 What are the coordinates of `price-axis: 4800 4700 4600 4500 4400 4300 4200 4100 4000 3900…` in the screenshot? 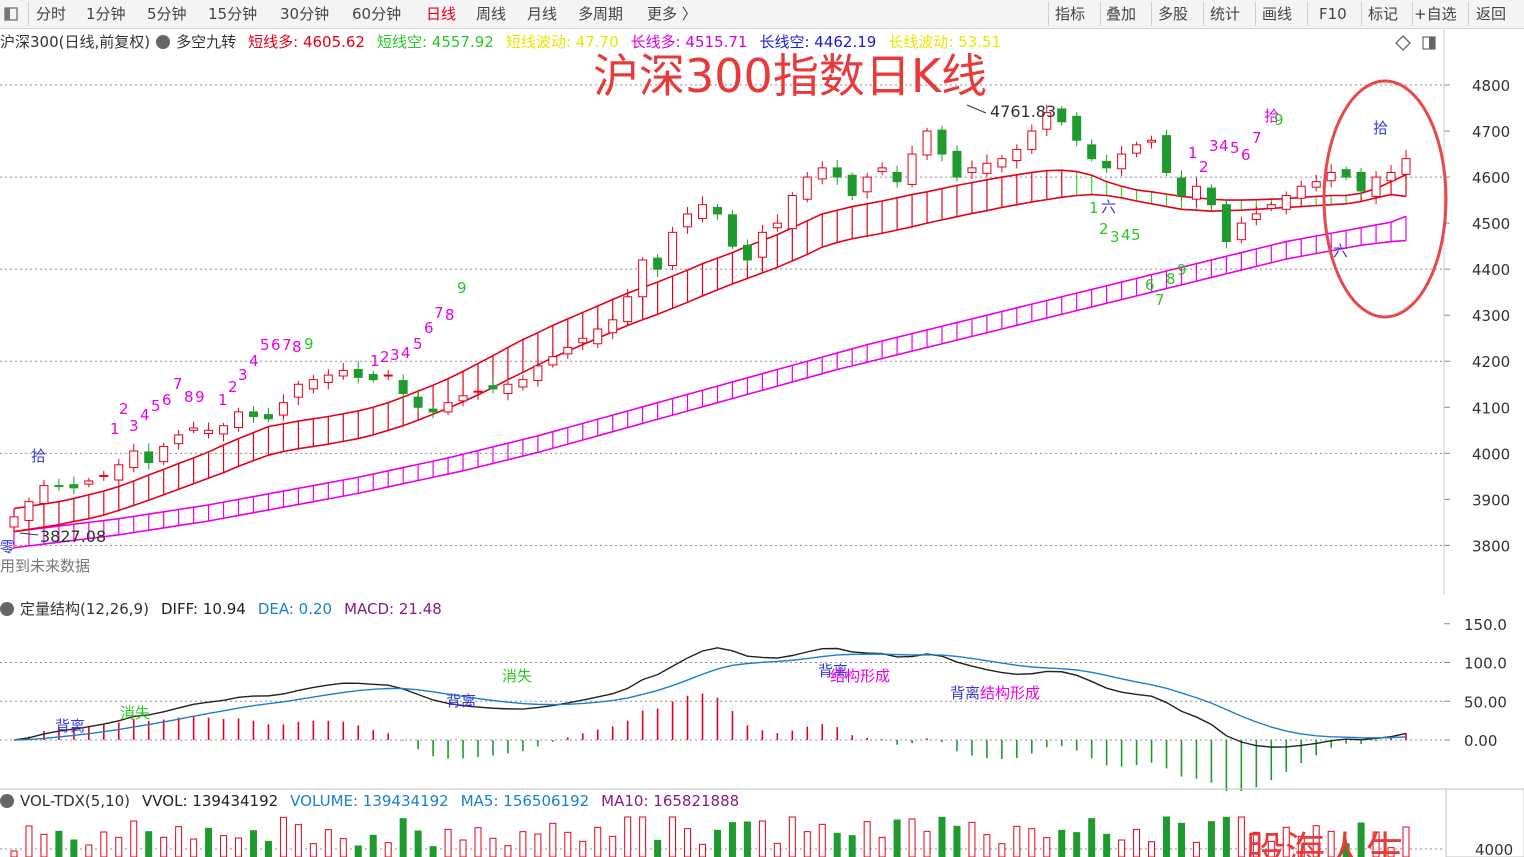 It's located at (1477, 316).